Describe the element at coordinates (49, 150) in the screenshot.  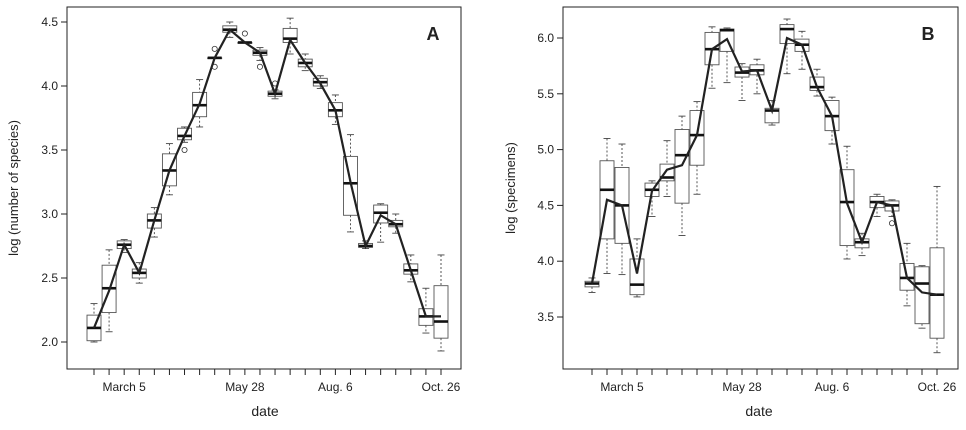
I see `panel-a-y-tick-label-3: 3.5` at that location.